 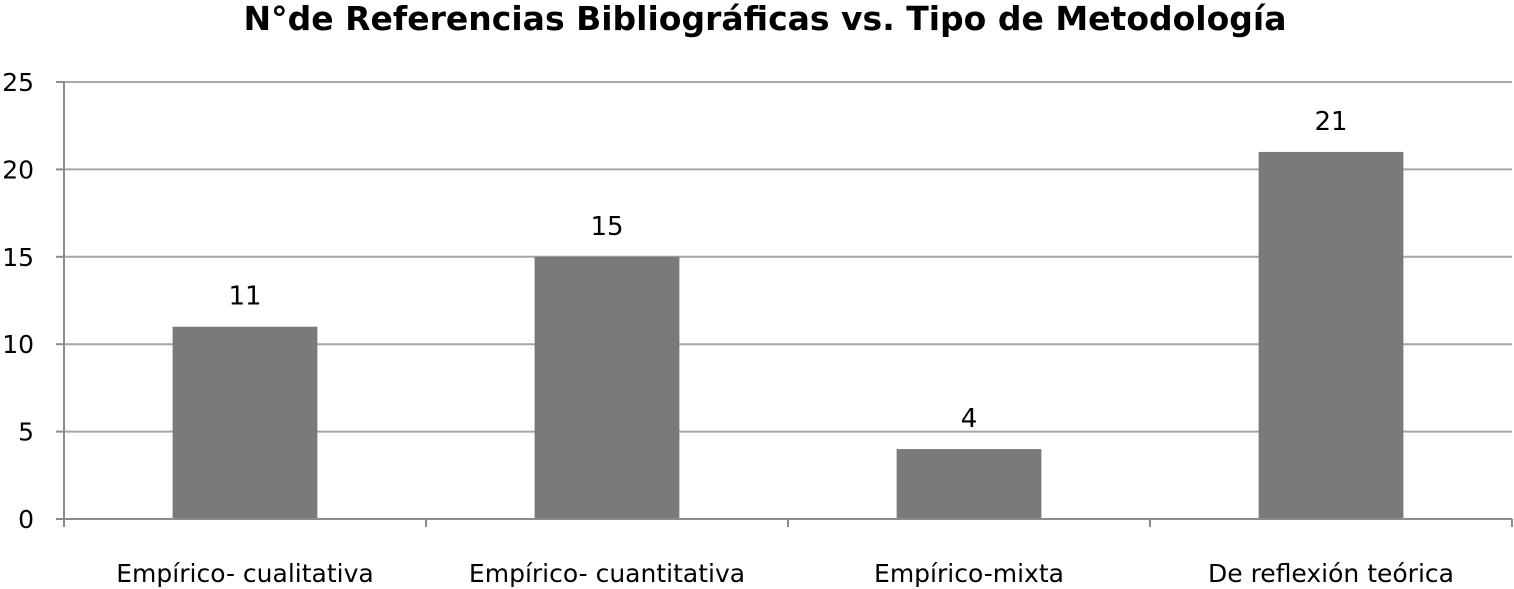 I want to click on y-tick-label: 25, so click(x=18, y=82).